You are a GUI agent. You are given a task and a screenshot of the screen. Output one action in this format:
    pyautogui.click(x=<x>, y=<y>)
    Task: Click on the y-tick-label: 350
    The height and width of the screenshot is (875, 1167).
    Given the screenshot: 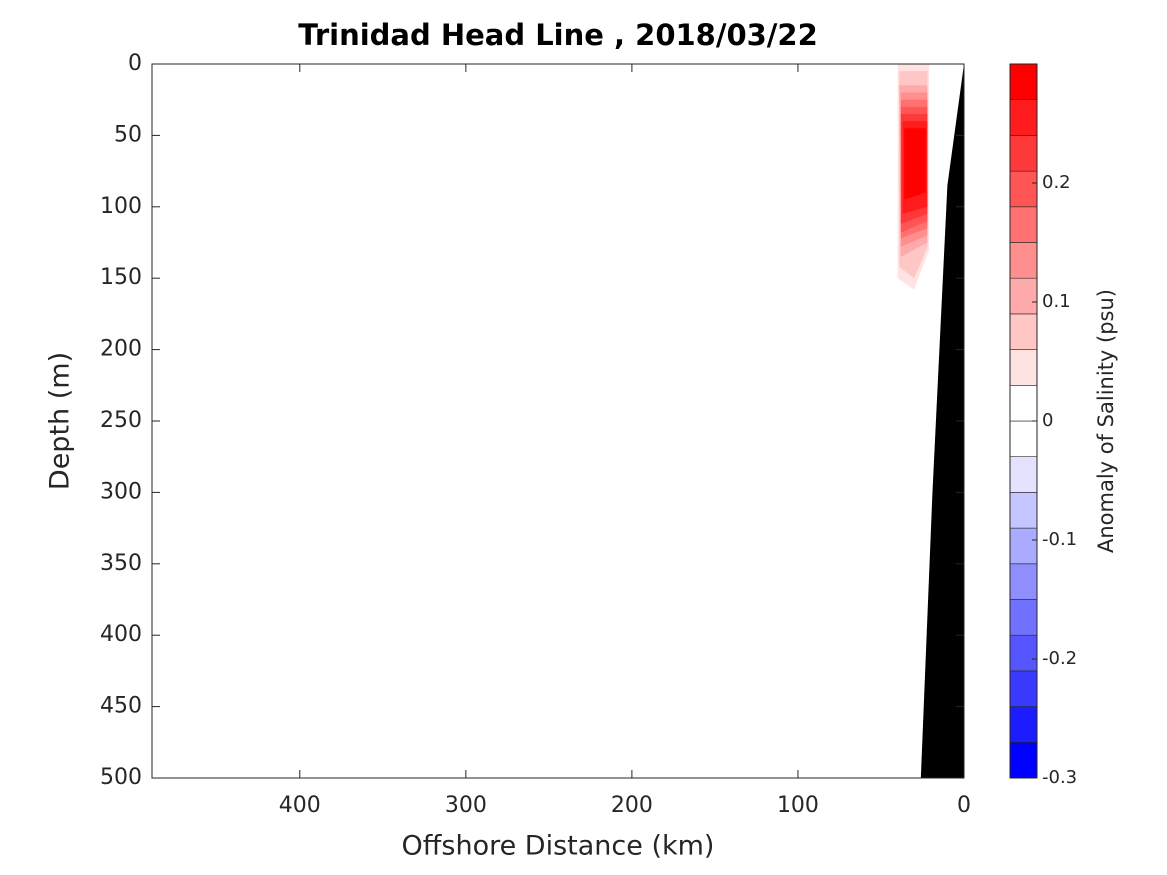 What is the action you would take?
    pyautogui.click(x=121, y=563)
    